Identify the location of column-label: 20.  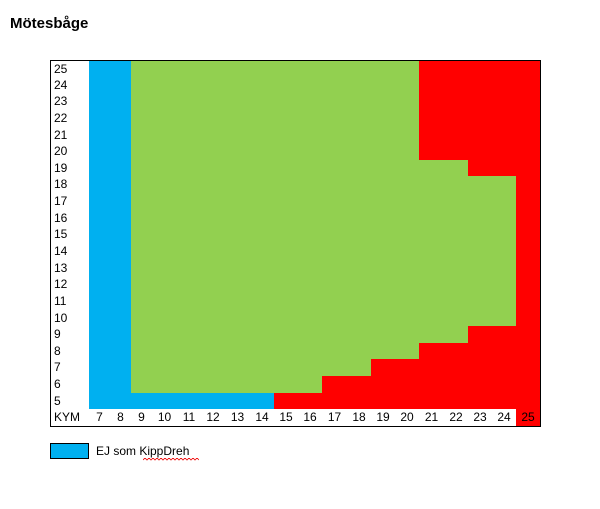
(407, 418).